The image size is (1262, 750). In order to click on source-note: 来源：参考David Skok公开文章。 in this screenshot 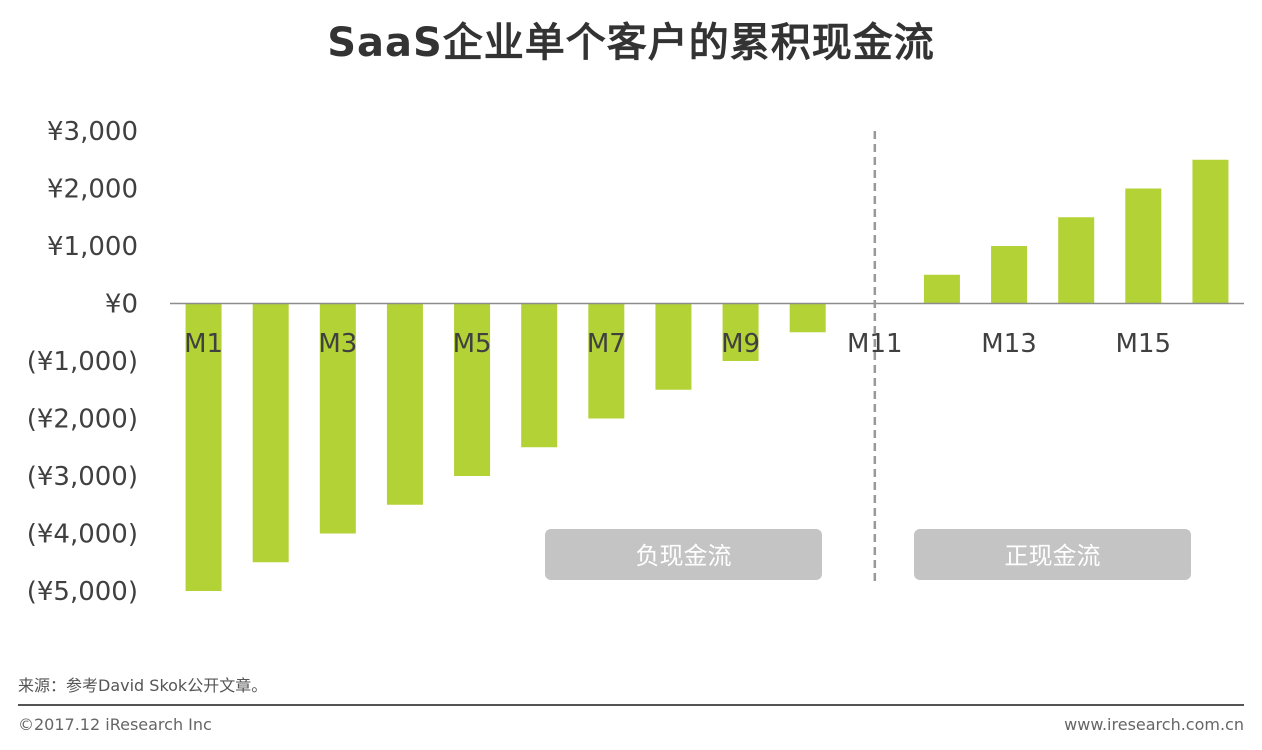, I will do `click(143, 685)`.